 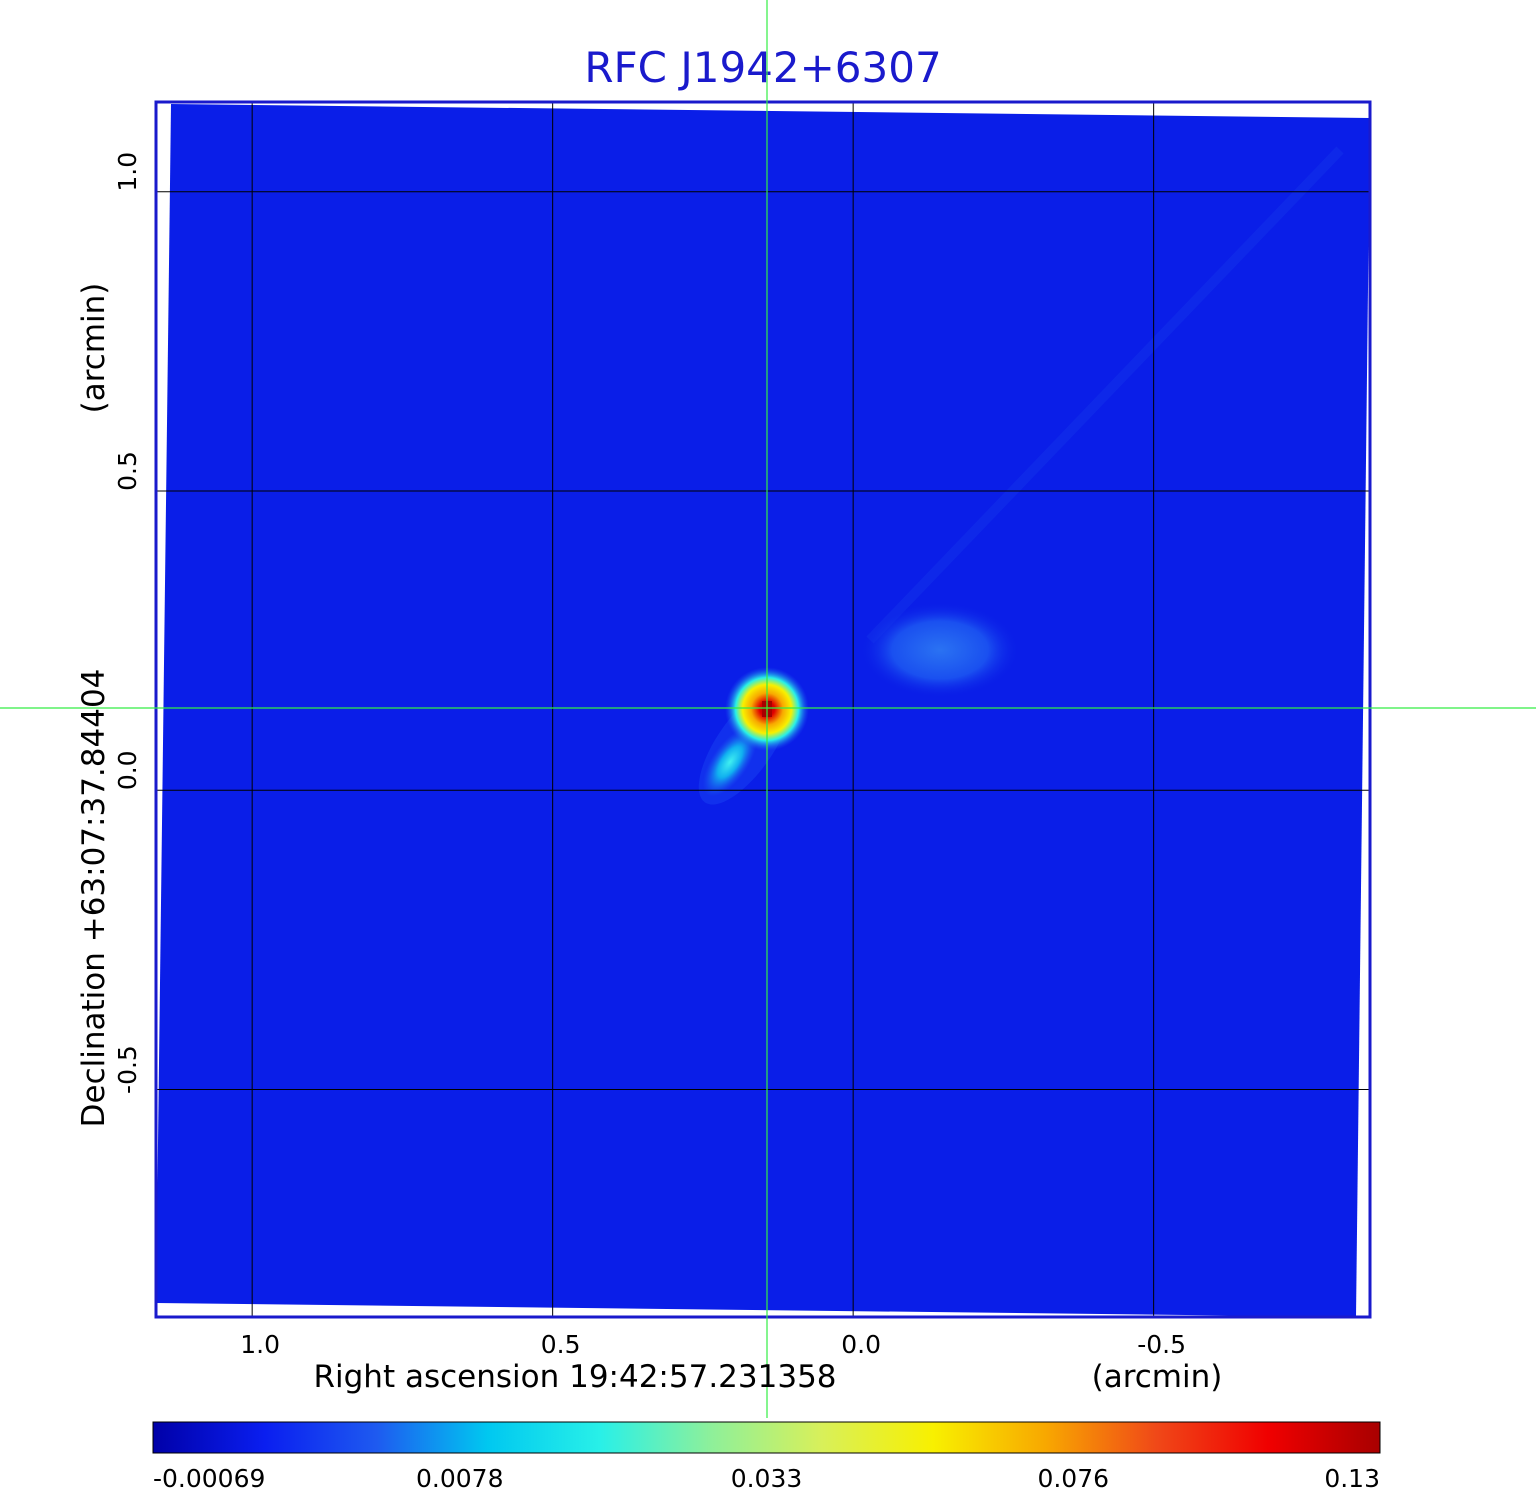 What do you see at coordinates (766, 1437) in the screenshot?
I see `colorbar` at bounding box center [766, 1437].